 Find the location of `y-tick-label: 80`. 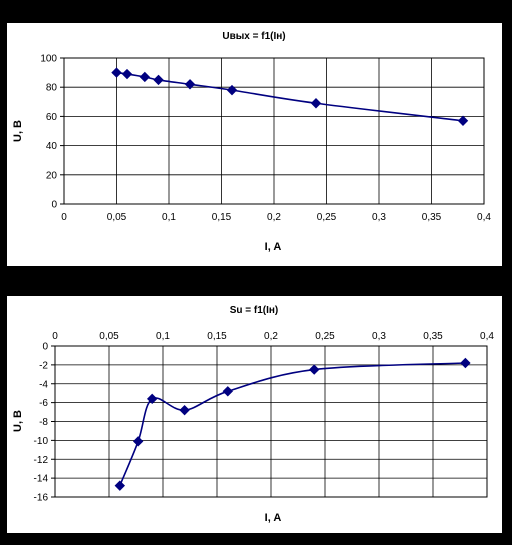

y-tick-label: 80 is located at coordinates (52, 88).